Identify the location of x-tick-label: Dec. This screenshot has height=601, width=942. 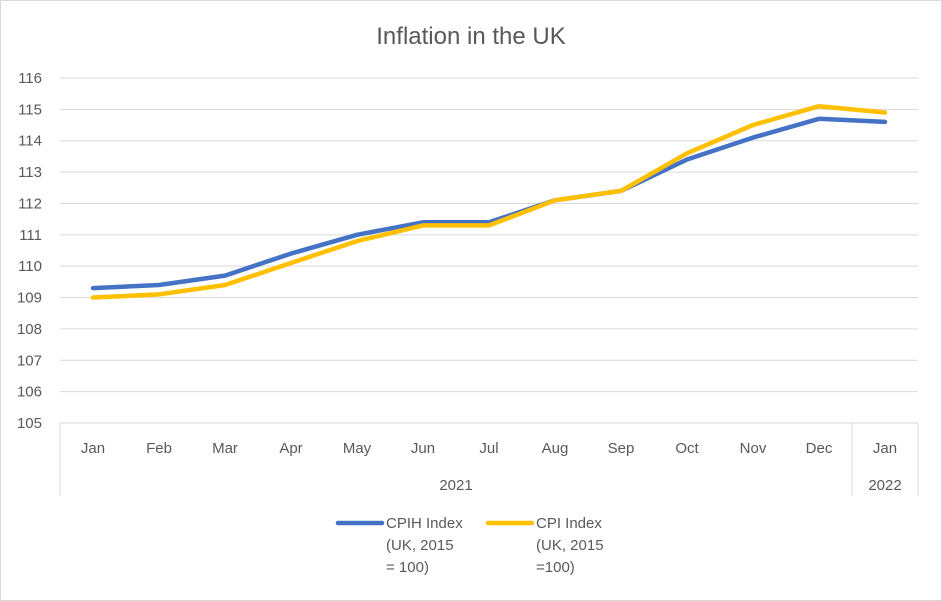
(819, 448).